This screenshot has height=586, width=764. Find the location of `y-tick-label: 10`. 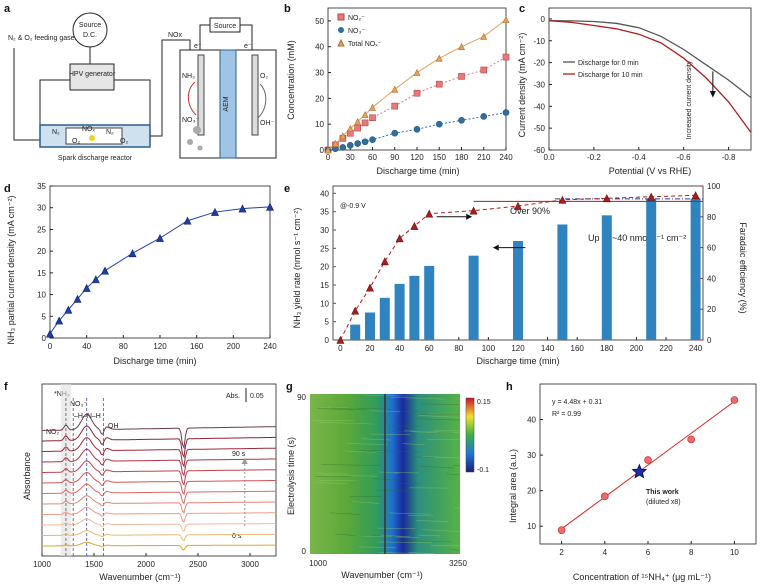

y-tick-label: 10 is located at coordinates (41, 295).